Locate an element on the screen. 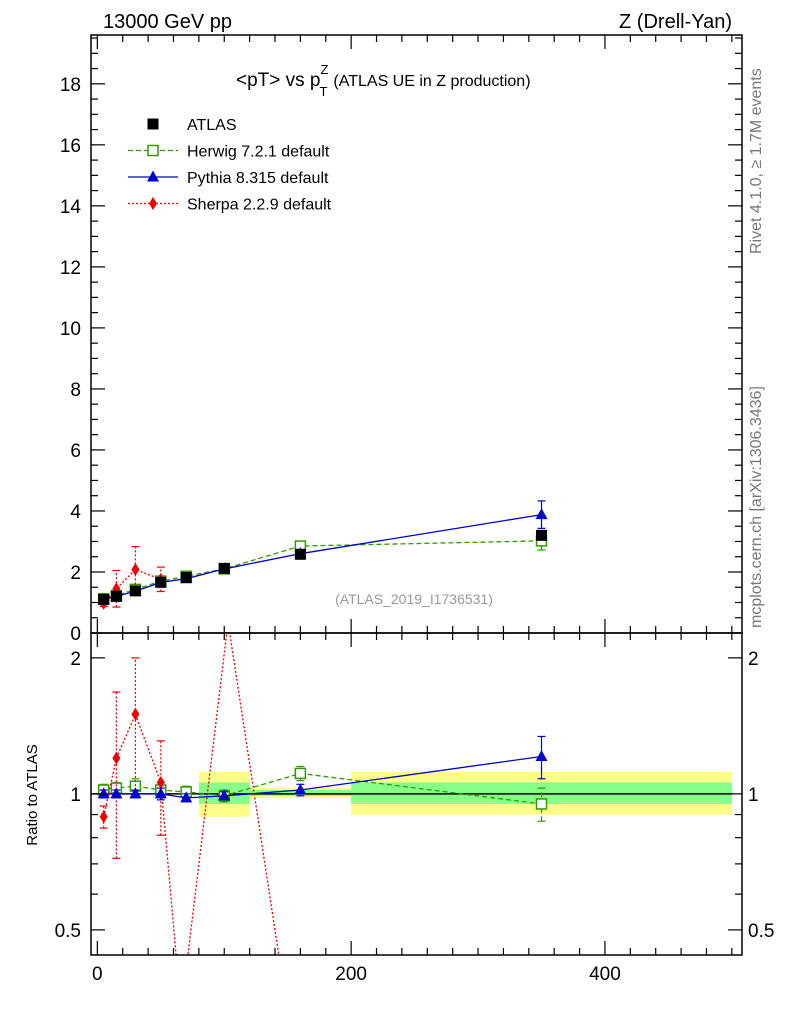 The width and height of the screenshot is (786, 1024). main-y-tick-label: 12 is located at coordinates (70, 268).